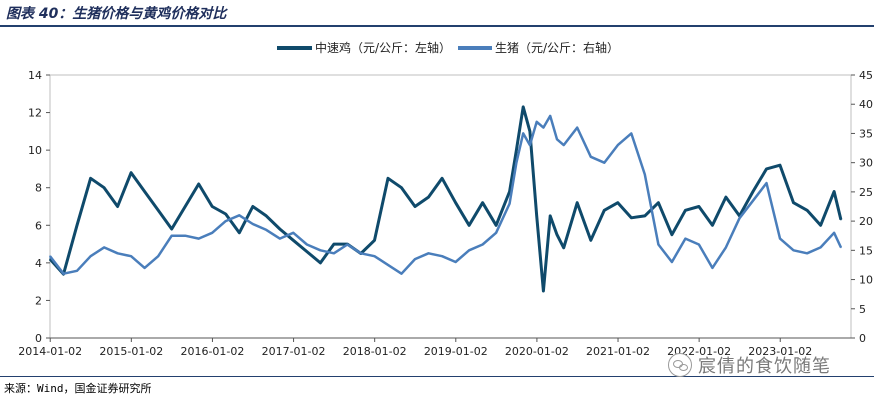 This screenshot has width=874, height=403. I want to click on y-right-tick-label: 10, so click(866, 280).